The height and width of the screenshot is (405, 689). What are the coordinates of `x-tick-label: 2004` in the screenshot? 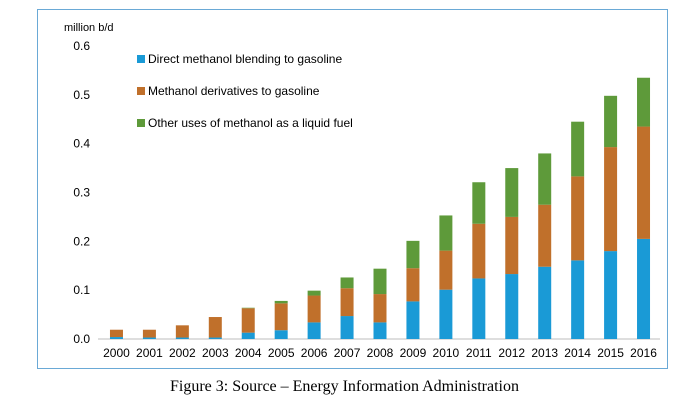 It's located at (248, 353).